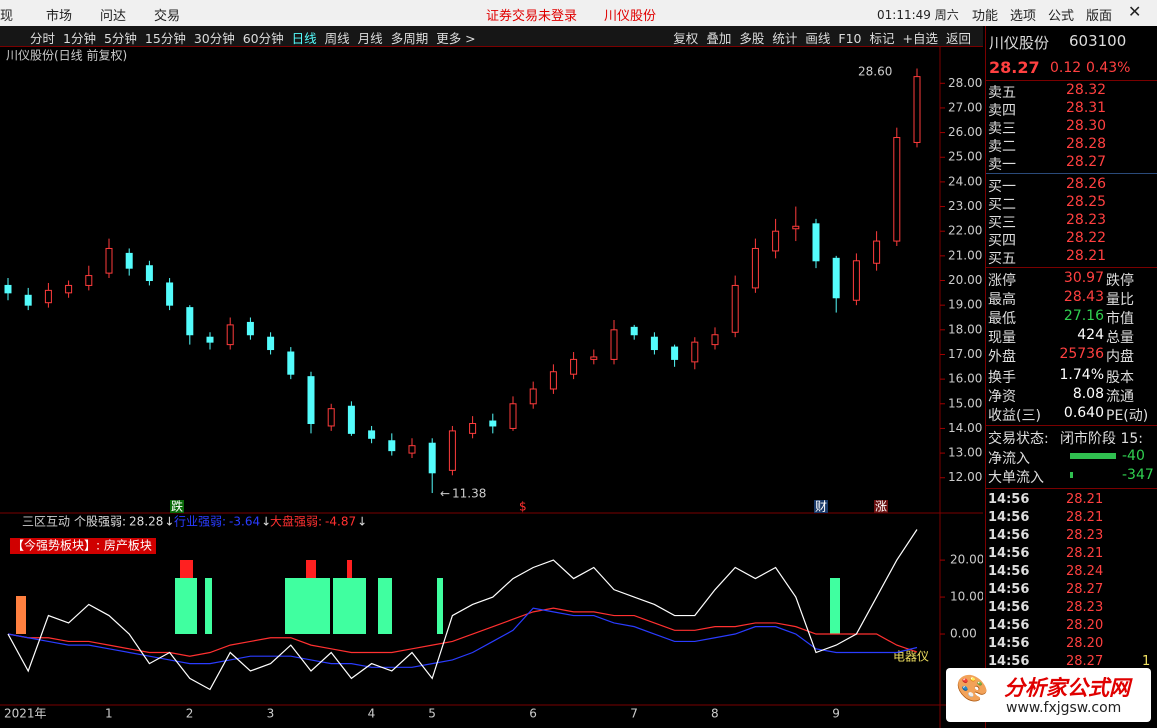  I want to click on trade-row: 14:56 28.24, so click(1072, 573).